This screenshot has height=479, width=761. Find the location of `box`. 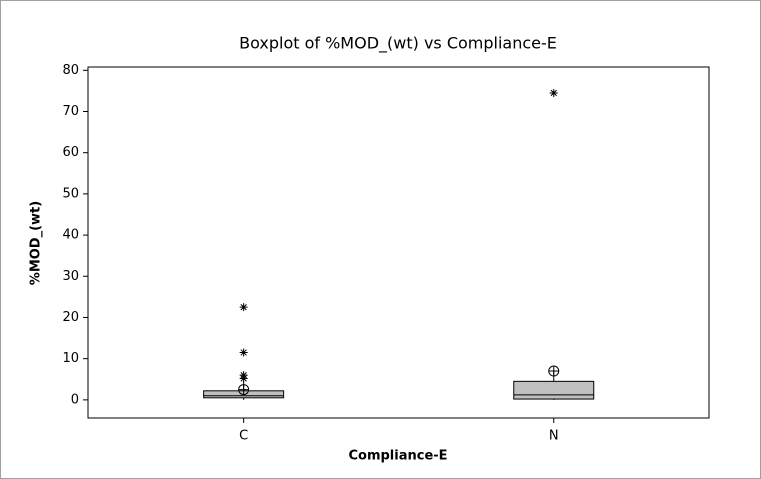

box is located at coordinates (554, 390).